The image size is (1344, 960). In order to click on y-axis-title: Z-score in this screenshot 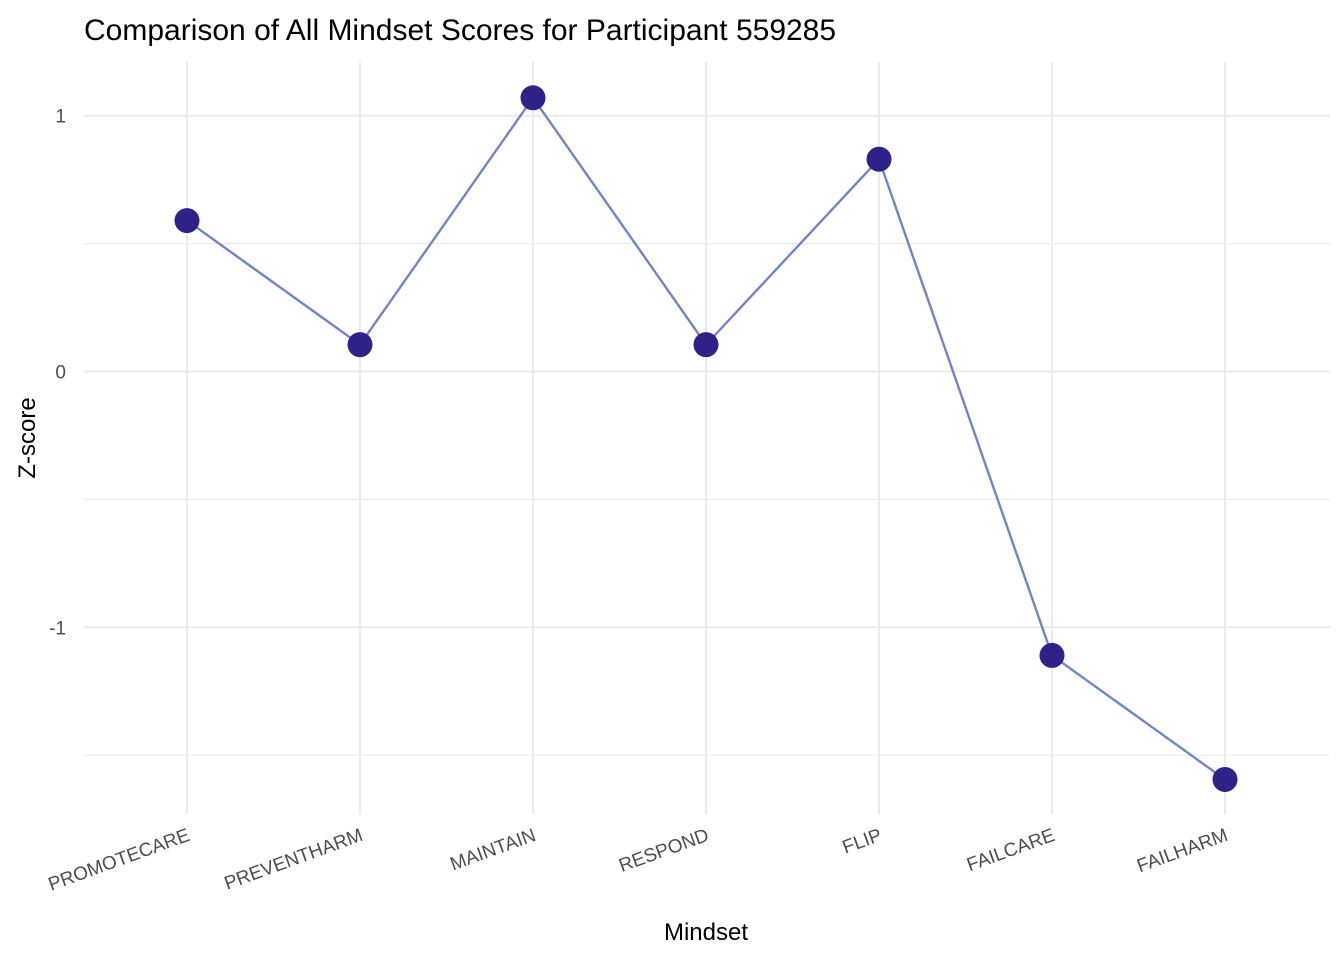, I will do `click(27, 437)`.